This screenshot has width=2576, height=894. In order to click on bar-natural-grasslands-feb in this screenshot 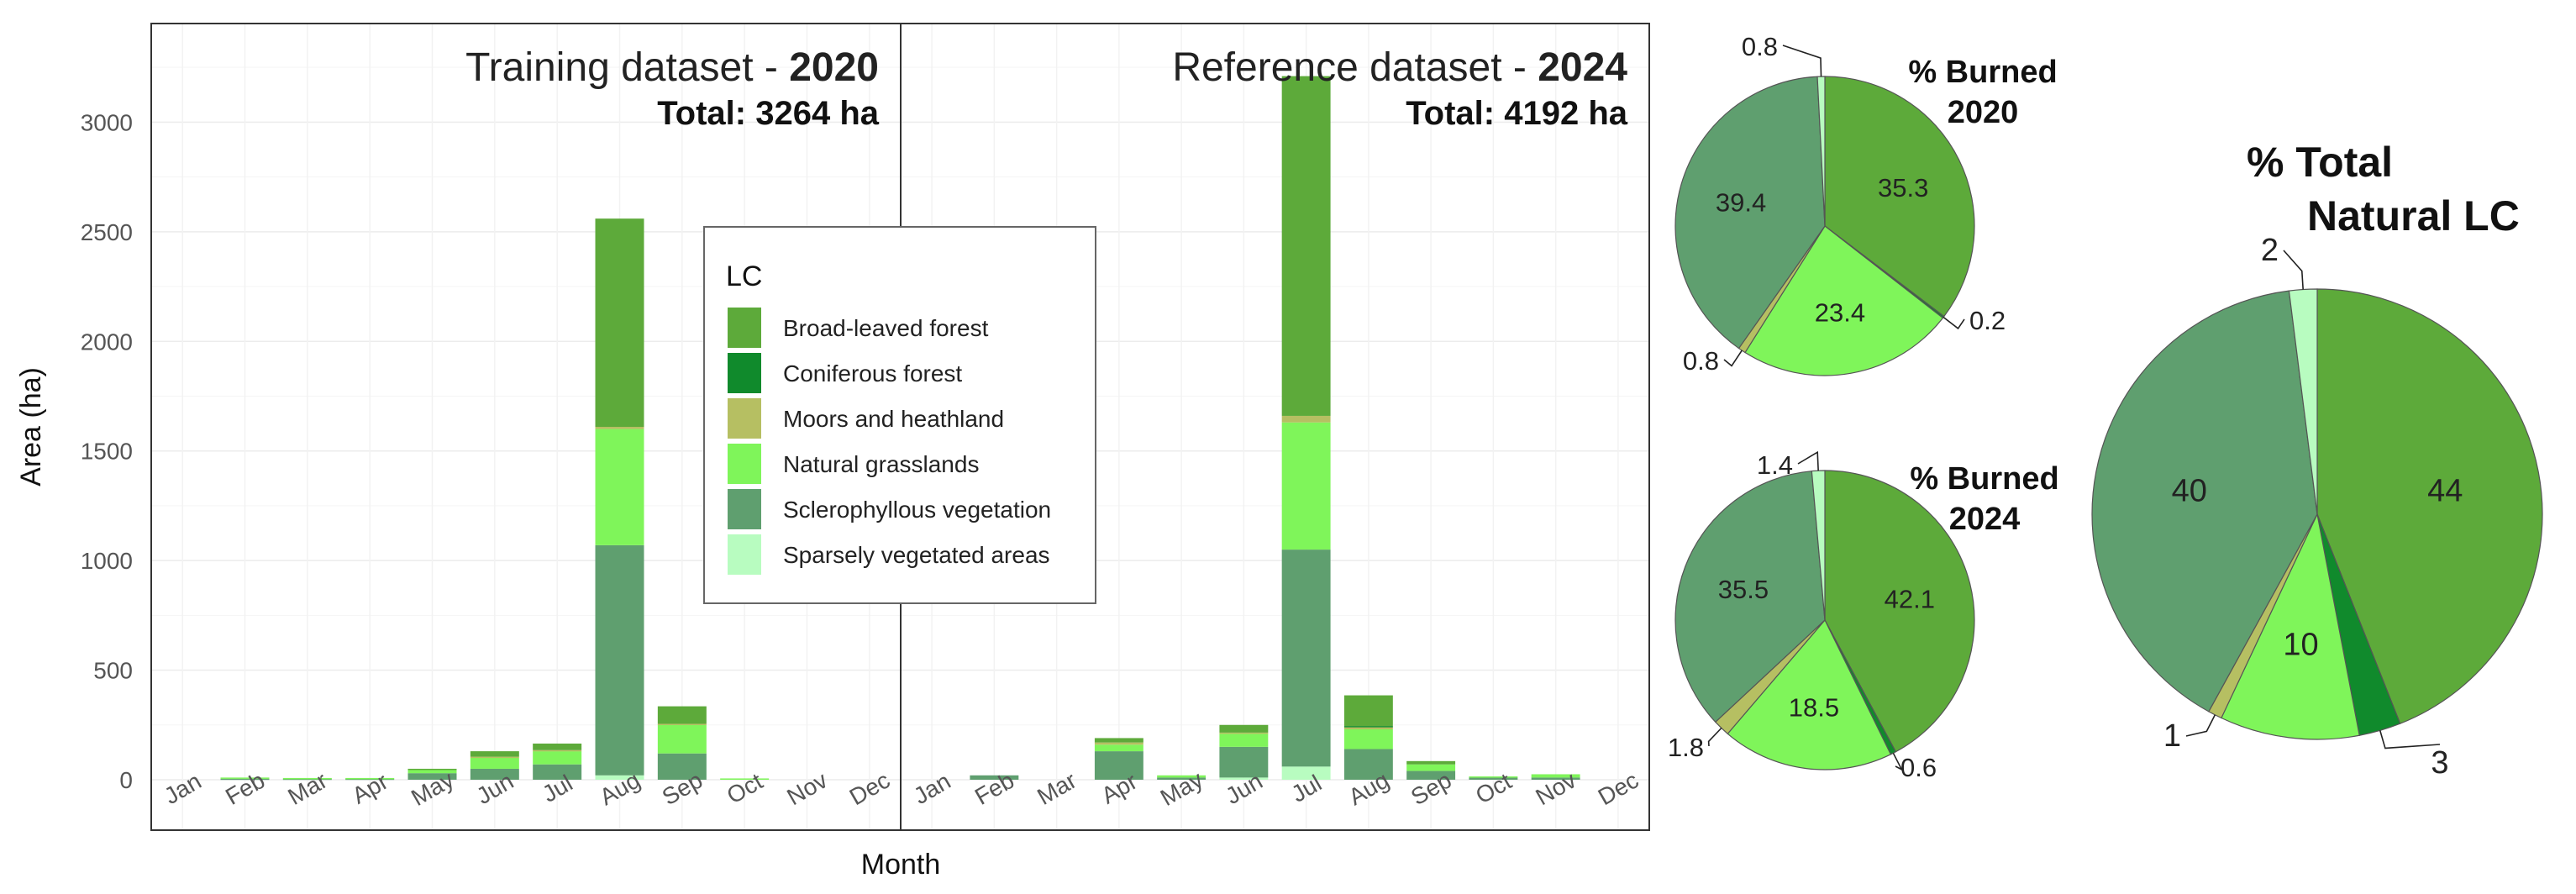, I will do `click(245, 778)`.